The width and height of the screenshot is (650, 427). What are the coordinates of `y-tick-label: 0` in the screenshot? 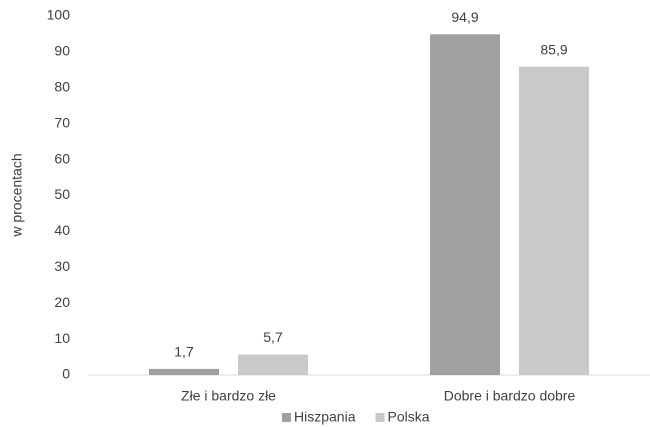 It's located at (66, 374).